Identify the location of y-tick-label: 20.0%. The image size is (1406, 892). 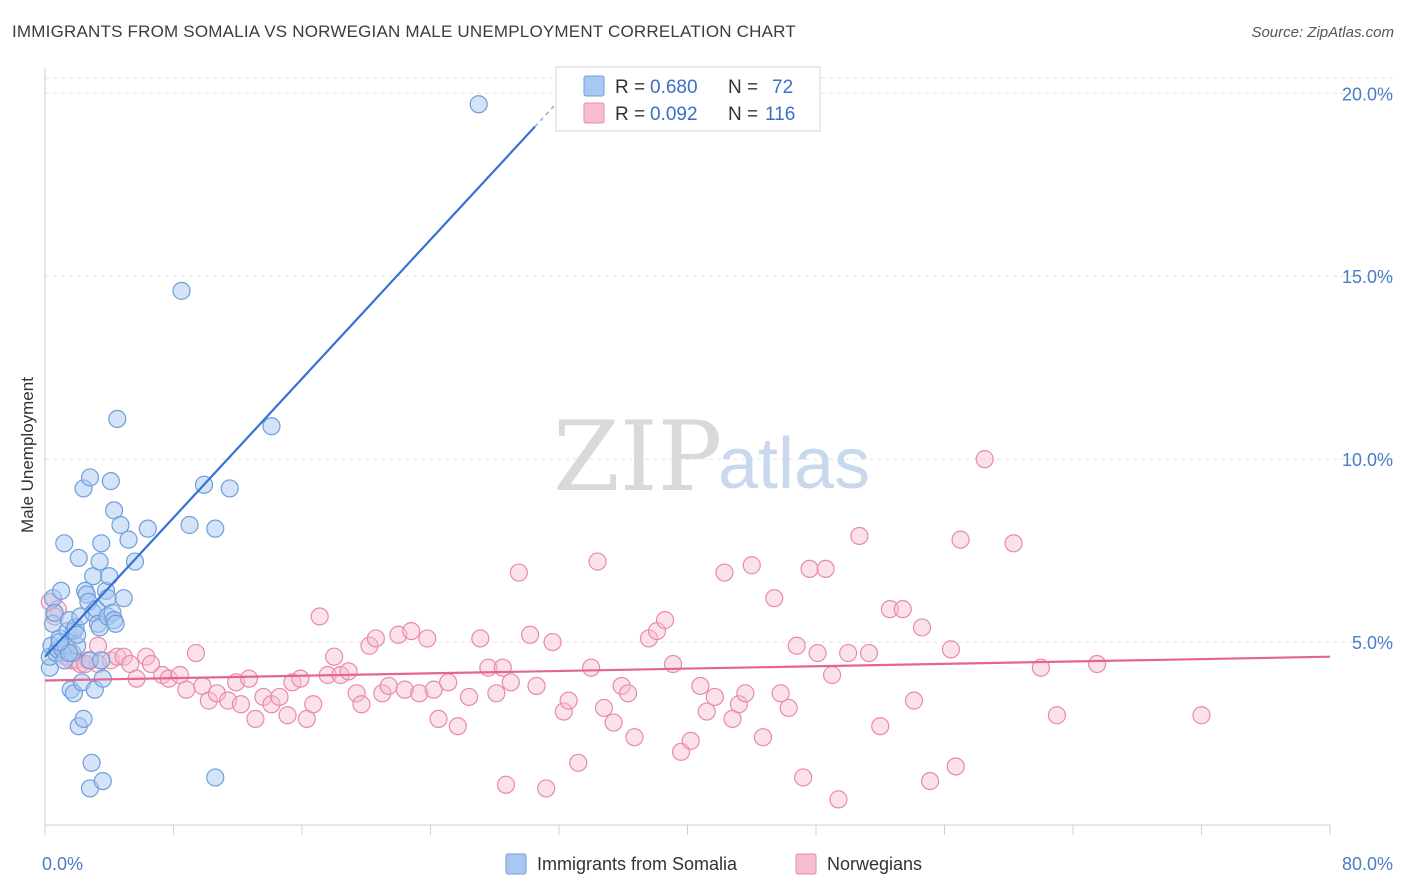
(1367, 94).